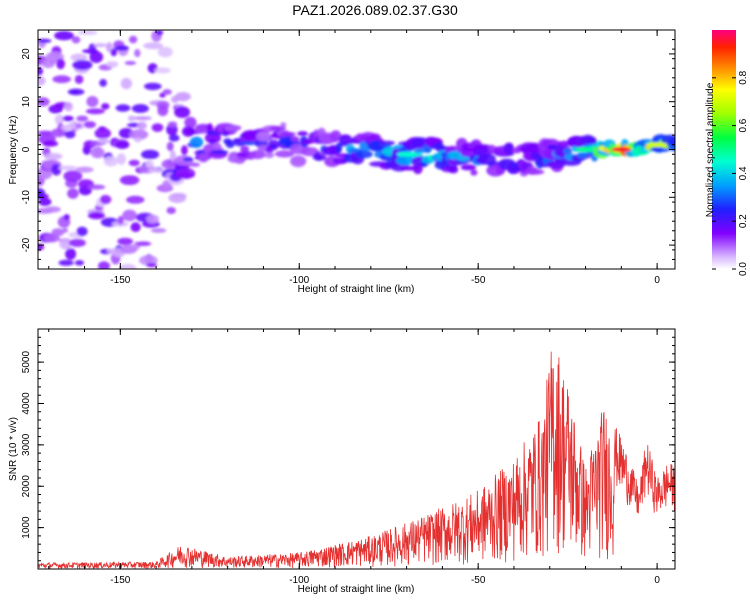 The image size is (750, 600). Describe the element at coordinates (13, 449) in the screenshot. I see `snr-ylabel: SNR (10 * v/v)` at that location.